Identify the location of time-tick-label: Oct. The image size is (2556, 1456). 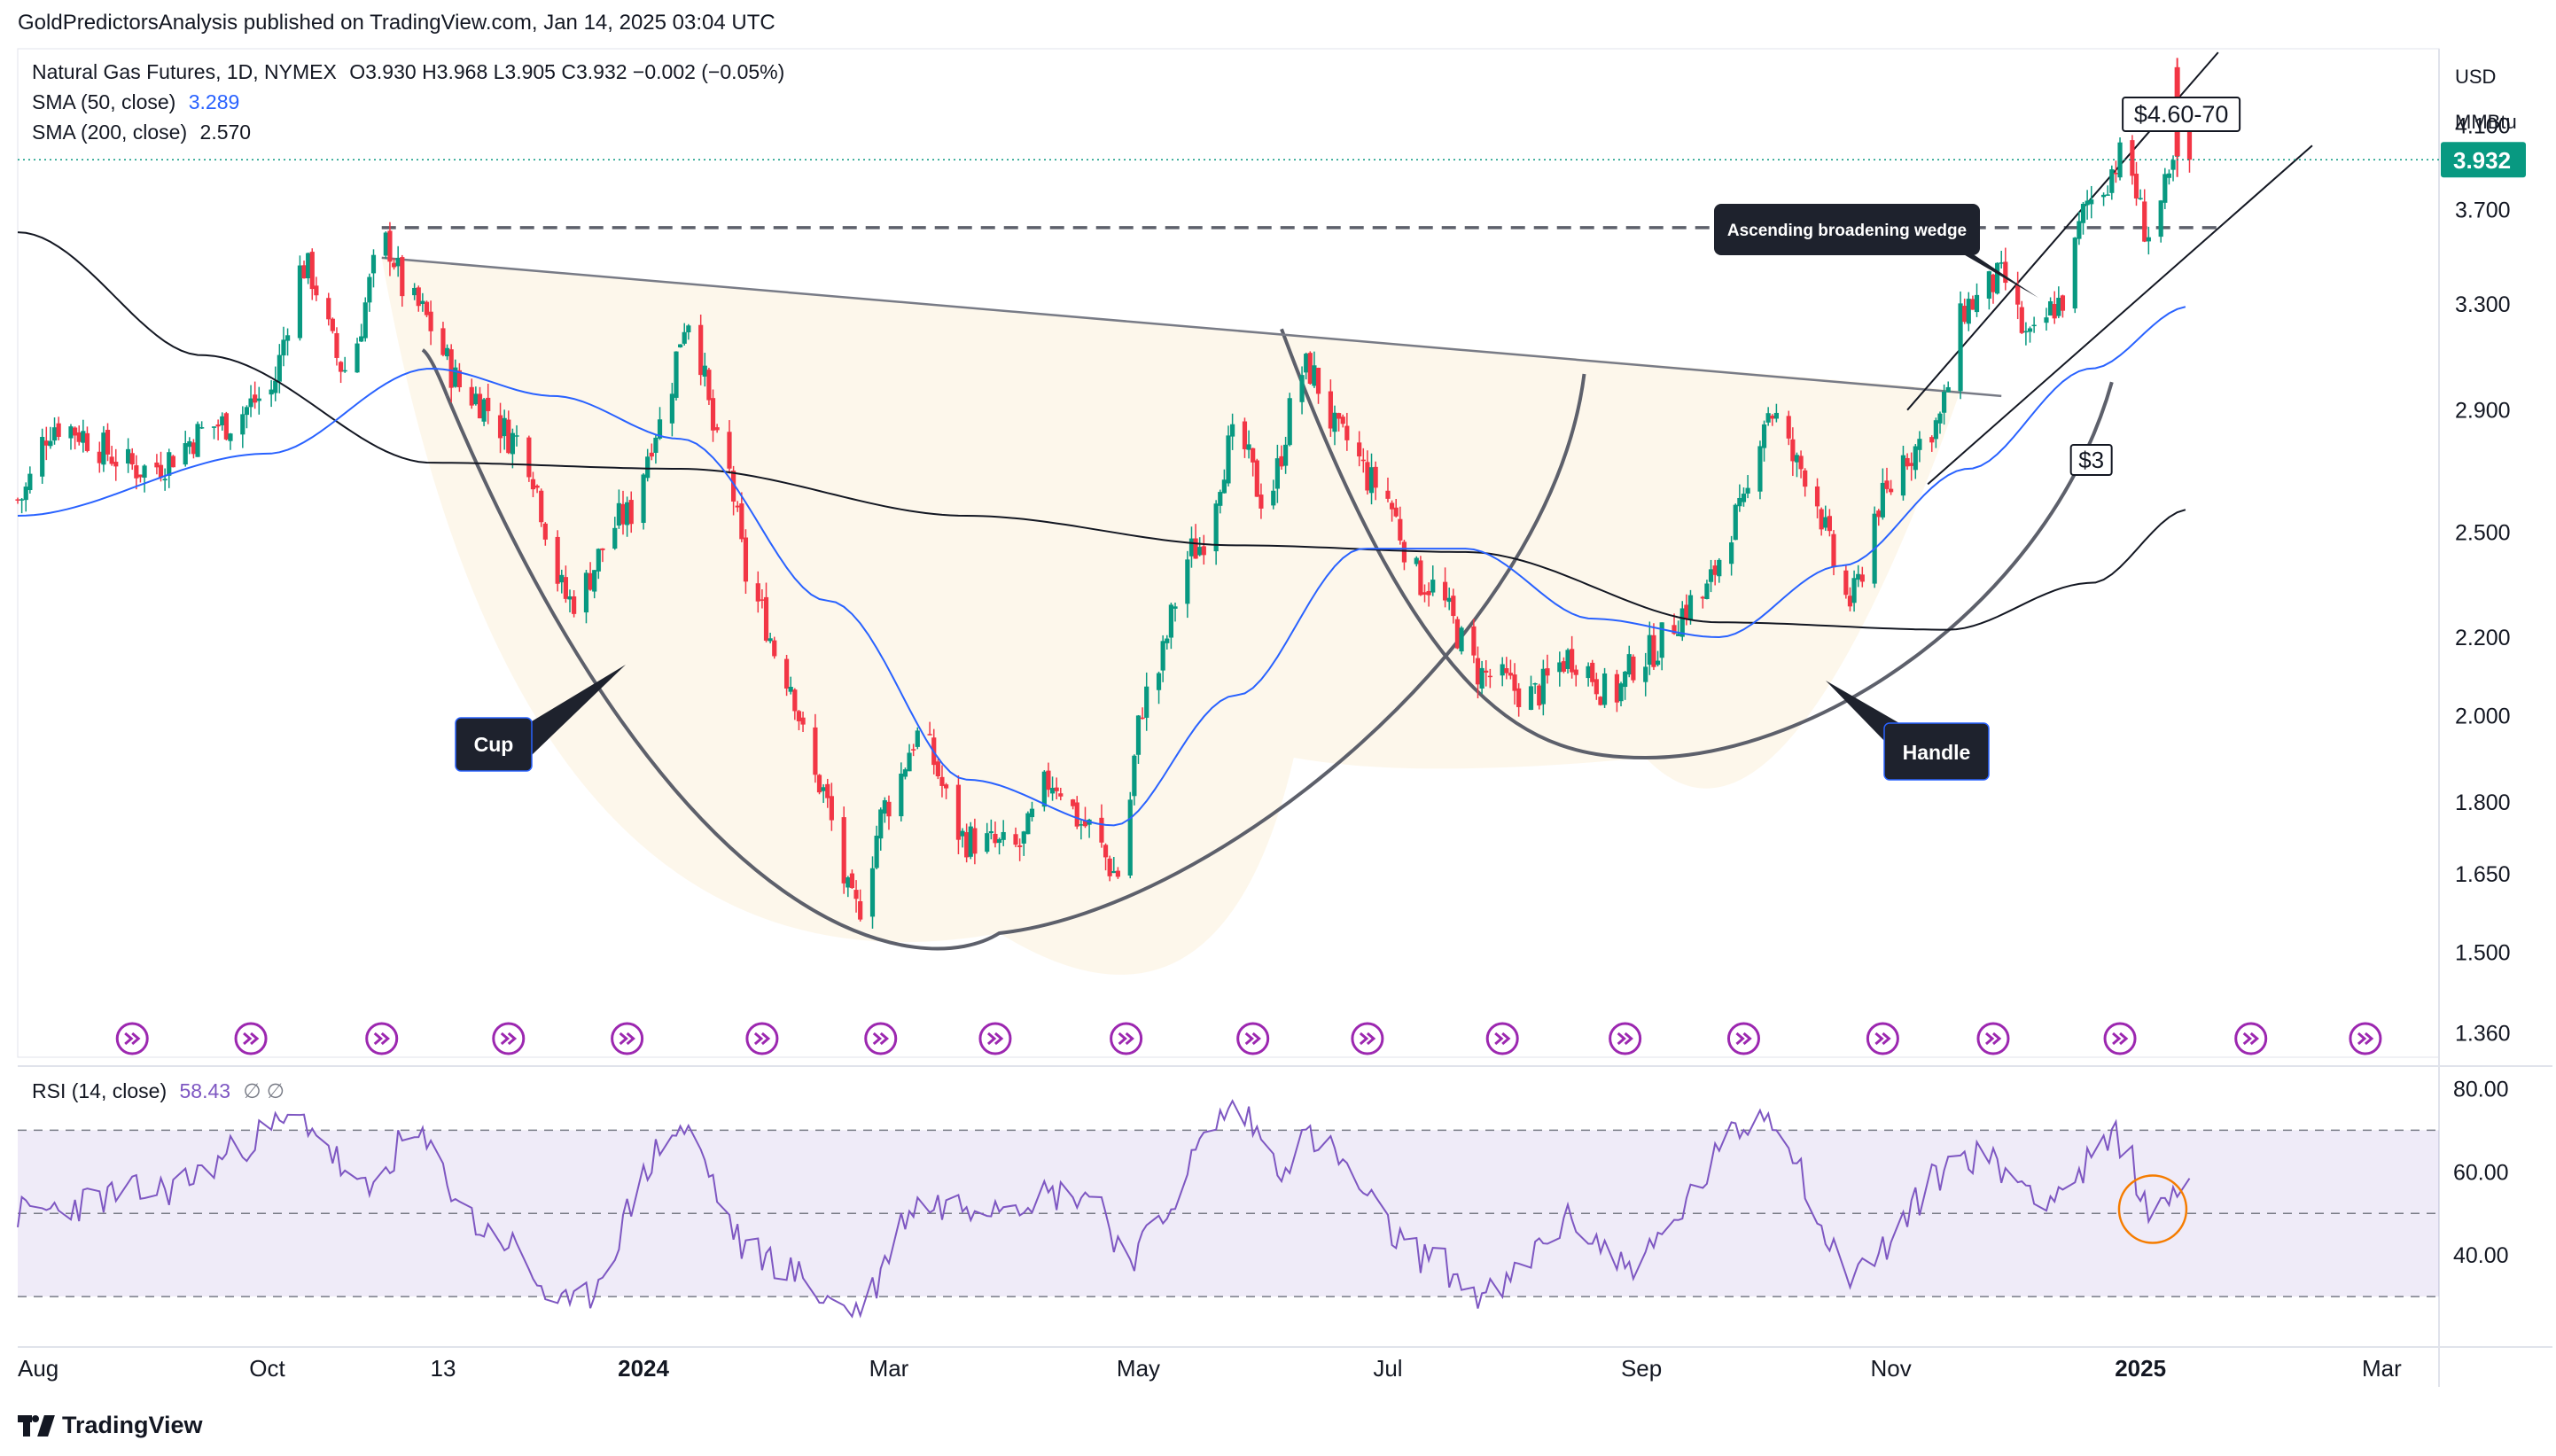
(267, 1368).